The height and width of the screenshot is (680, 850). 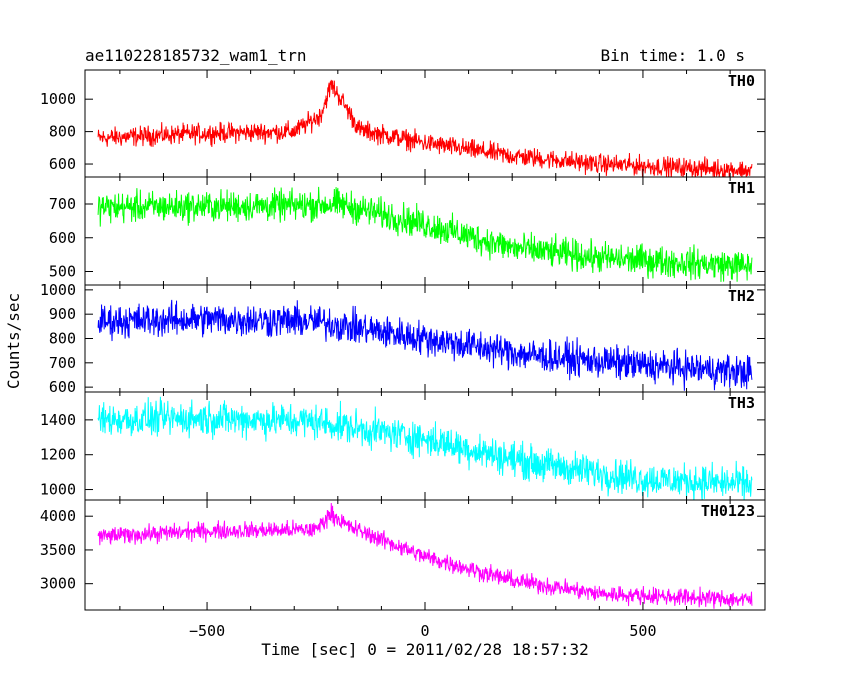 What do you see at coordinates (62, 314) in the screenshot?
I see `y-tick-label: 900` at bounding box center [62, 314].